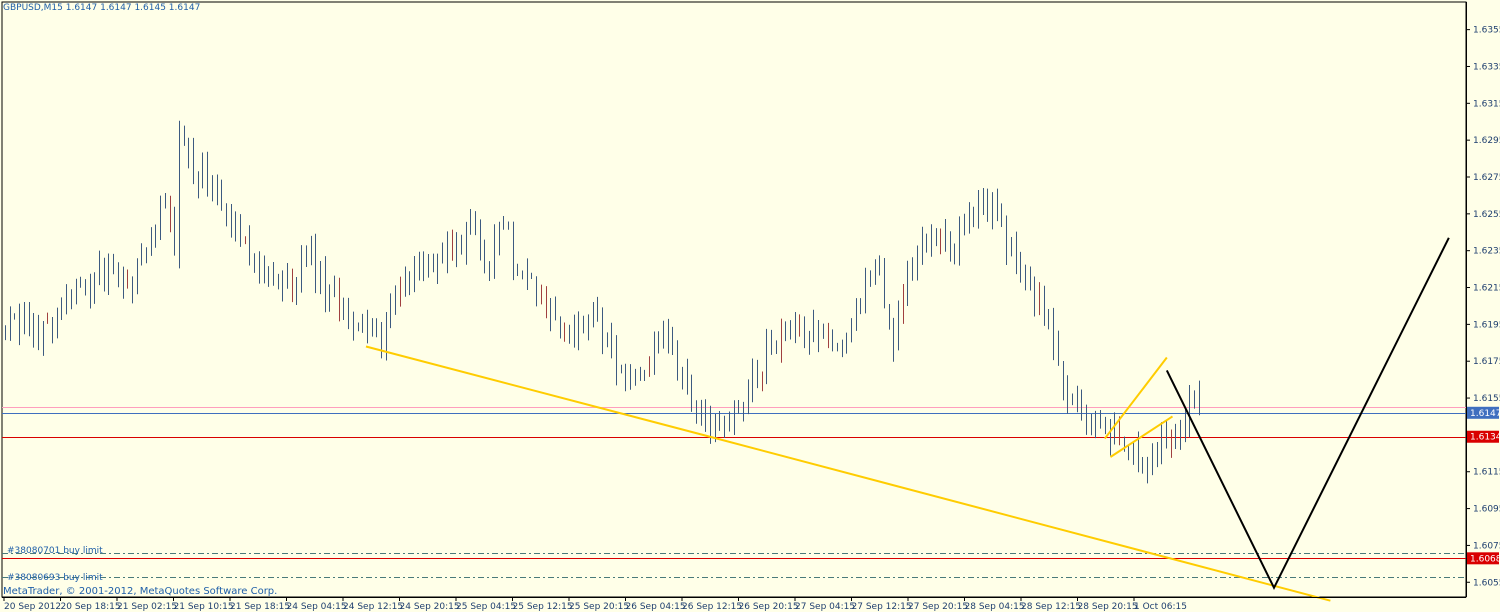  What do you see at coordinates (1486, 583) in the screenshot?
I see `y-tick-label-15: 1.6055` at bounding box center [1486, 583].